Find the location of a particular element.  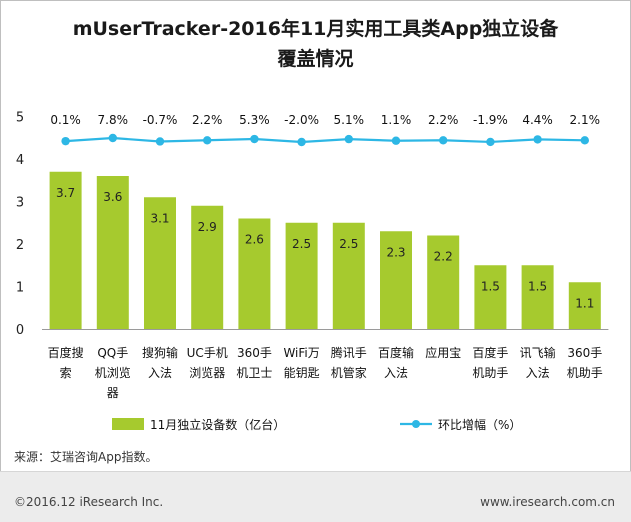

x-category-label: 器 is located at coordinates (113, 393).